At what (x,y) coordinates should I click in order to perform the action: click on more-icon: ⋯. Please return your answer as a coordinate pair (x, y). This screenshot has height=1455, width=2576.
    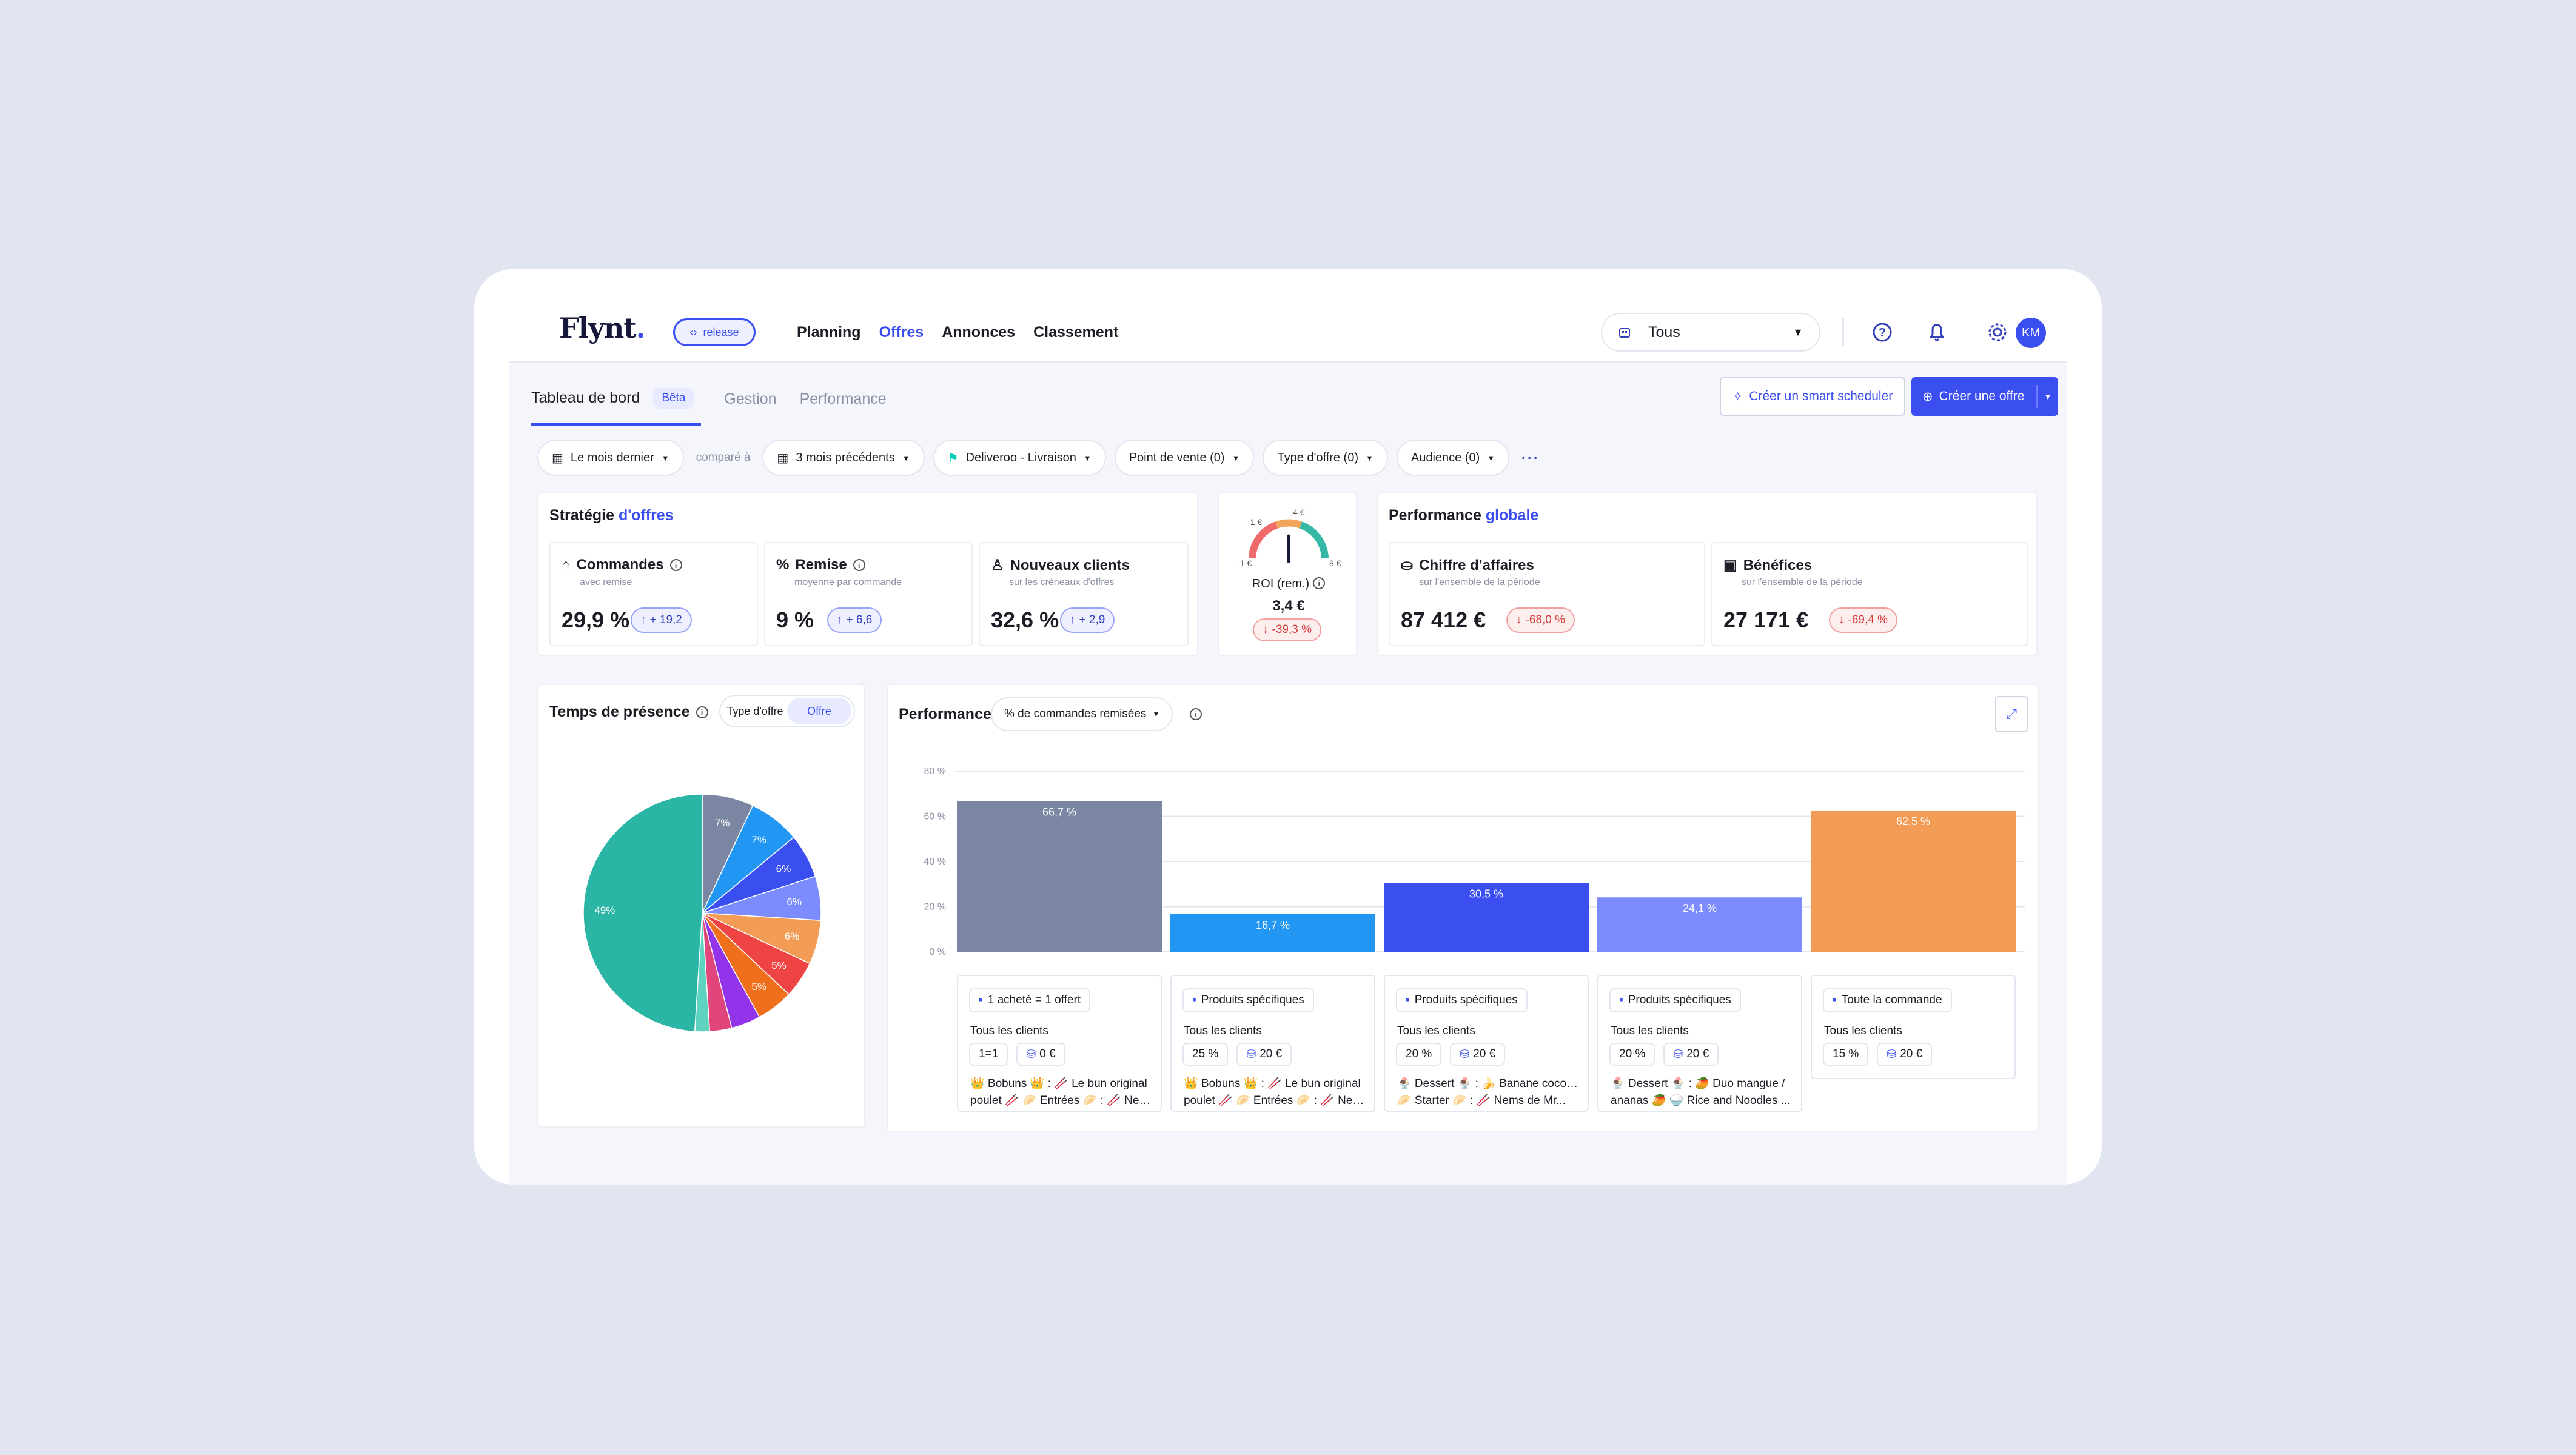
    Looking at the image, I should click on (1529, 457).